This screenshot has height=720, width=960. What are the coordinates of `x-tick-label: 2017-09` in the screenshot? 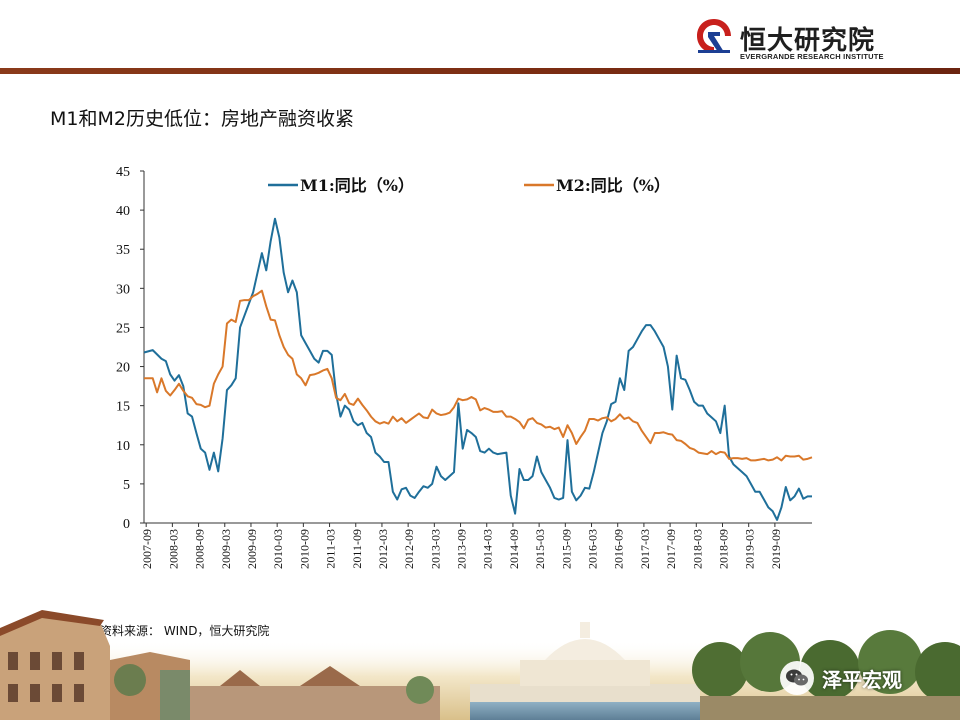 It's located at (671, 549).